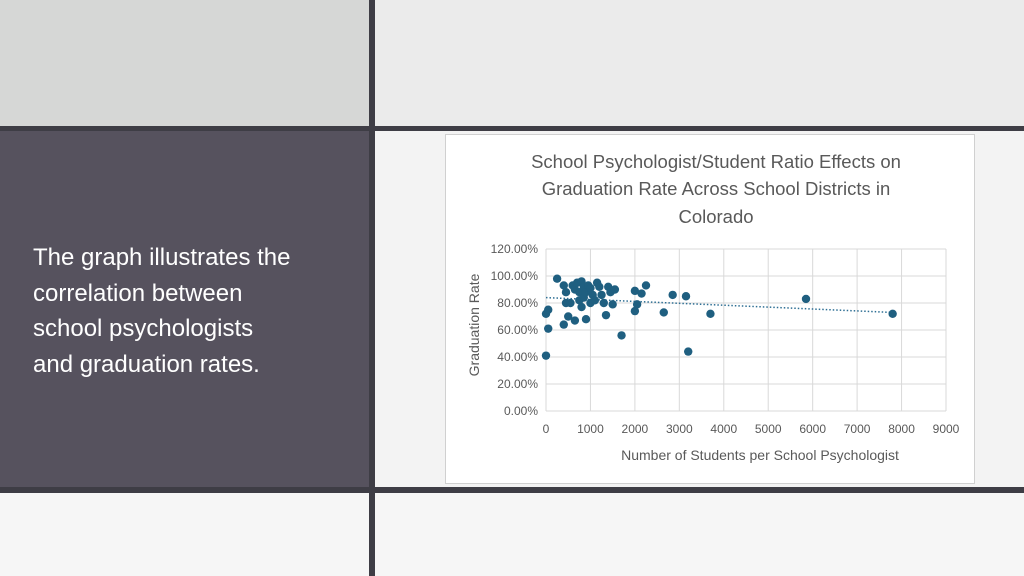 This screenshot has width=1024, height=576. What do you see at coordinates (138, 293) in the screenshot?
I see `caption-line: correlation between` at bounding box center [138, 293].